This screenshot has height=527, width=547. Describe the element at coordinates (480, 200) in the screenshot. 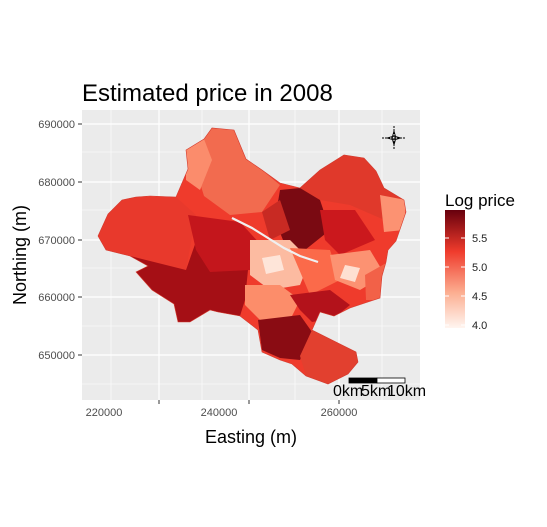

I see `legend-title: Log price` at that location.